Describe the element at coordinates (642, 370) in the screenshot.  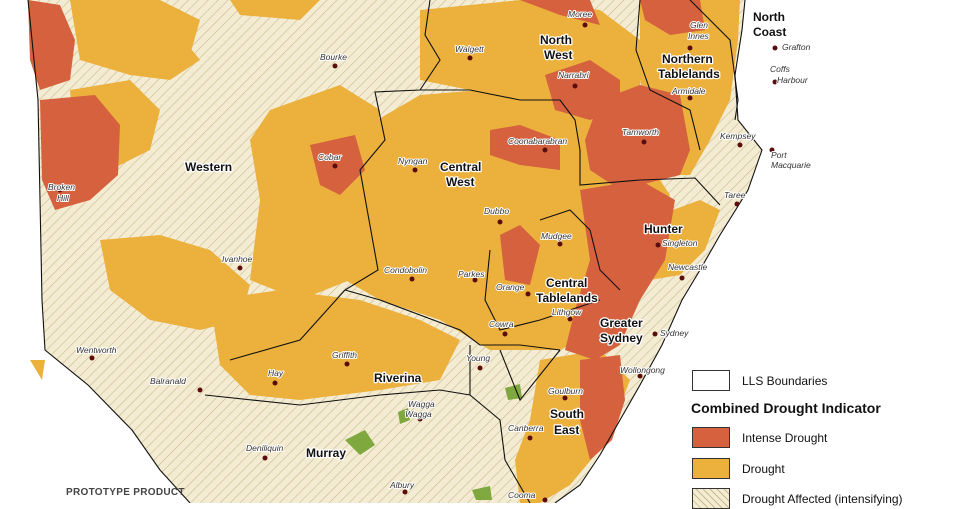
I see `town-wollongong: Wollongong` at that location.